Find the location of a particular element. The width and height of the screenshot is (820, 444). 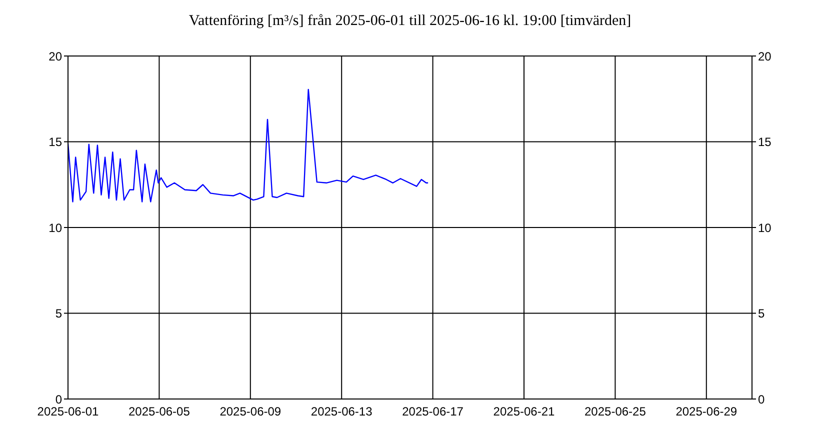

x-tick-label: 2025-06-13 is located at coordinates (341, 411).